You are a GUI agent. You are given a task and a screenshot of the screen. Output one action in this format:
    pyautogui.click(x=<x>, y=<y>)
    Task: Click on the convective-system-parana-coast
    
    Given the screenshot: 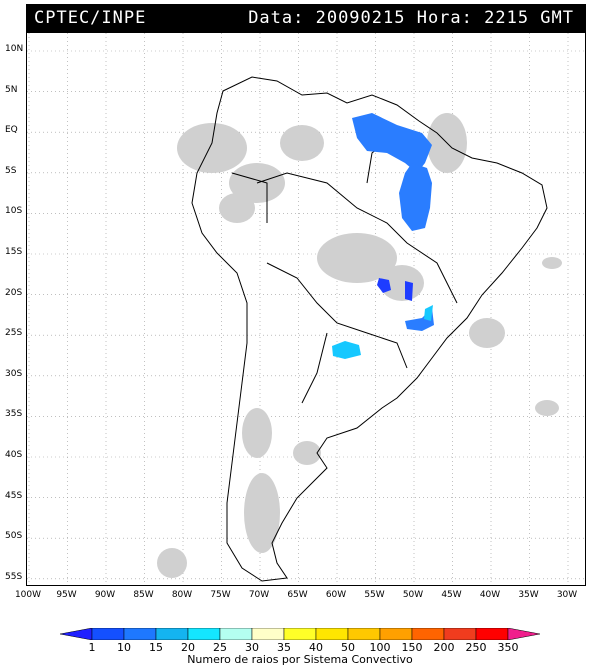 What is the action you would take?
    pyautogui.click(x=428, y=313)
    